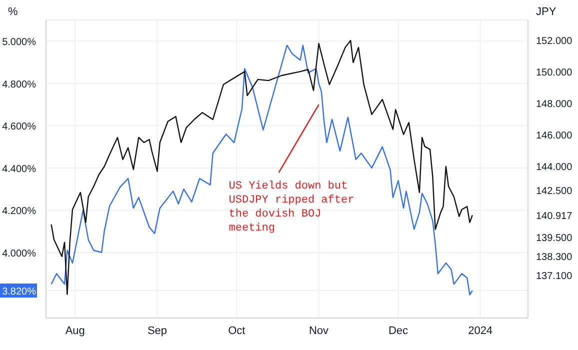 The image size is (578, 350). What do you see at coordinates (19, 42) in the screenshot?
I see `y-tick-label: 5.000%` at bounding box center [19, 42].